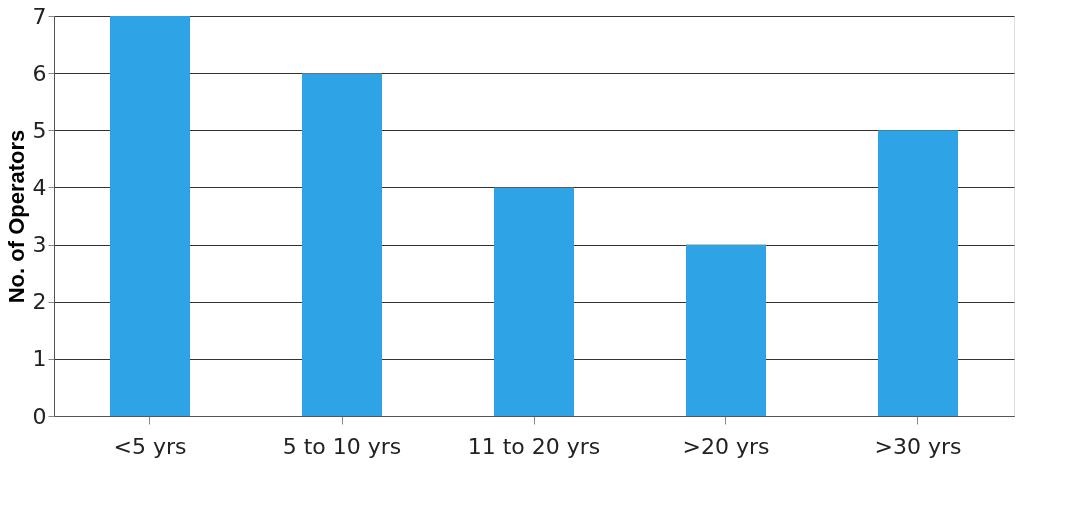 The height and width of the screenshot is (514, 1085). I want to click on y-axis-title: No. of Operators, so click(16, 216).